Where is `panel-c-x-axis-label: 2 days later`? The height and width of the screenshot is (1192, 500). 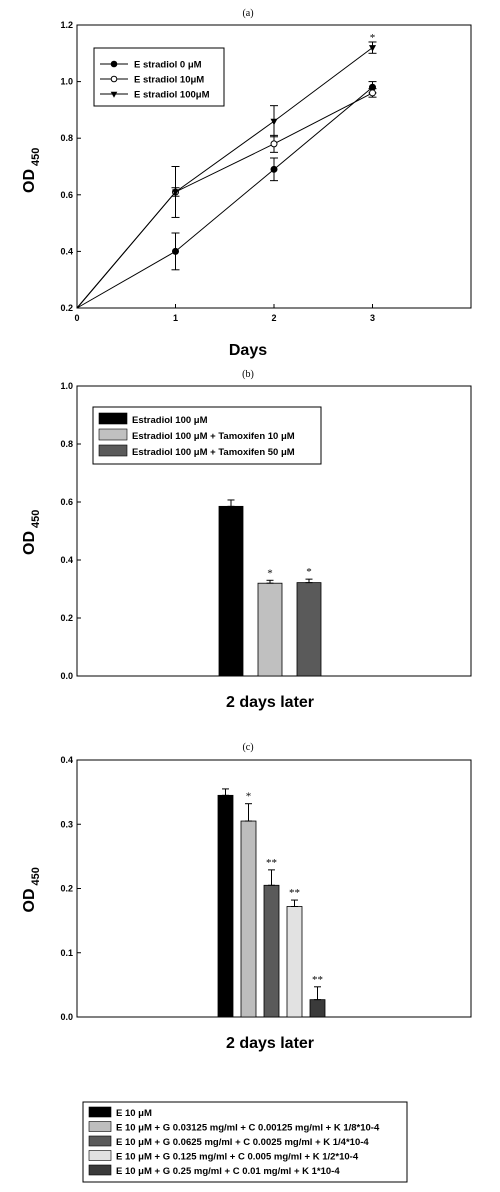 panel-c-x-axis-label: 2 days later is located at coordinates (270, 1043).